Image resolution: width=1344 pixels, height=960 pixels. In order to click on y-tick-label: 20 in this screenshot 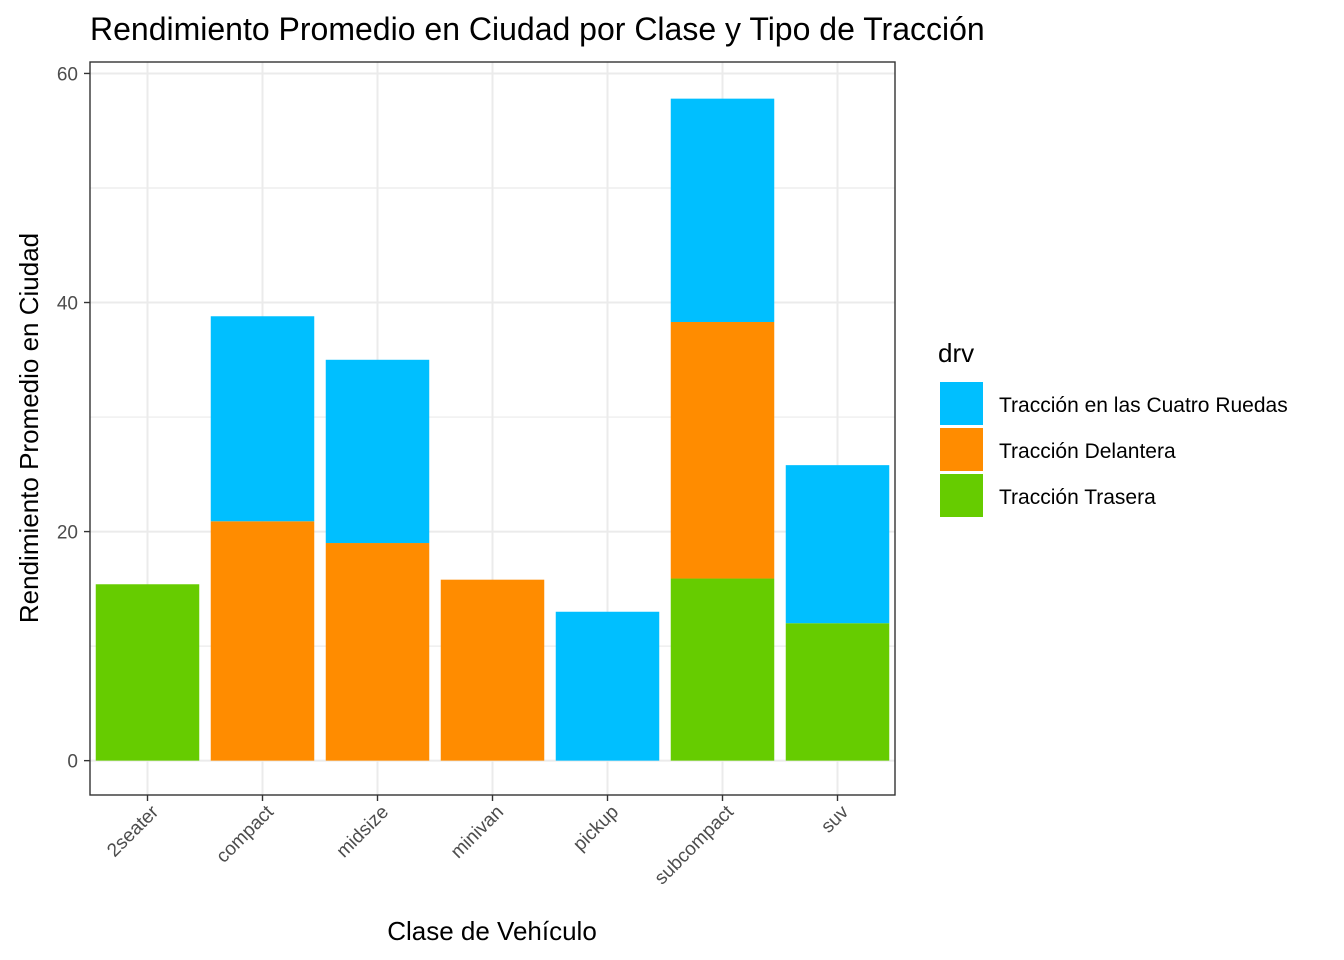, I will do `click(67, 533)`.